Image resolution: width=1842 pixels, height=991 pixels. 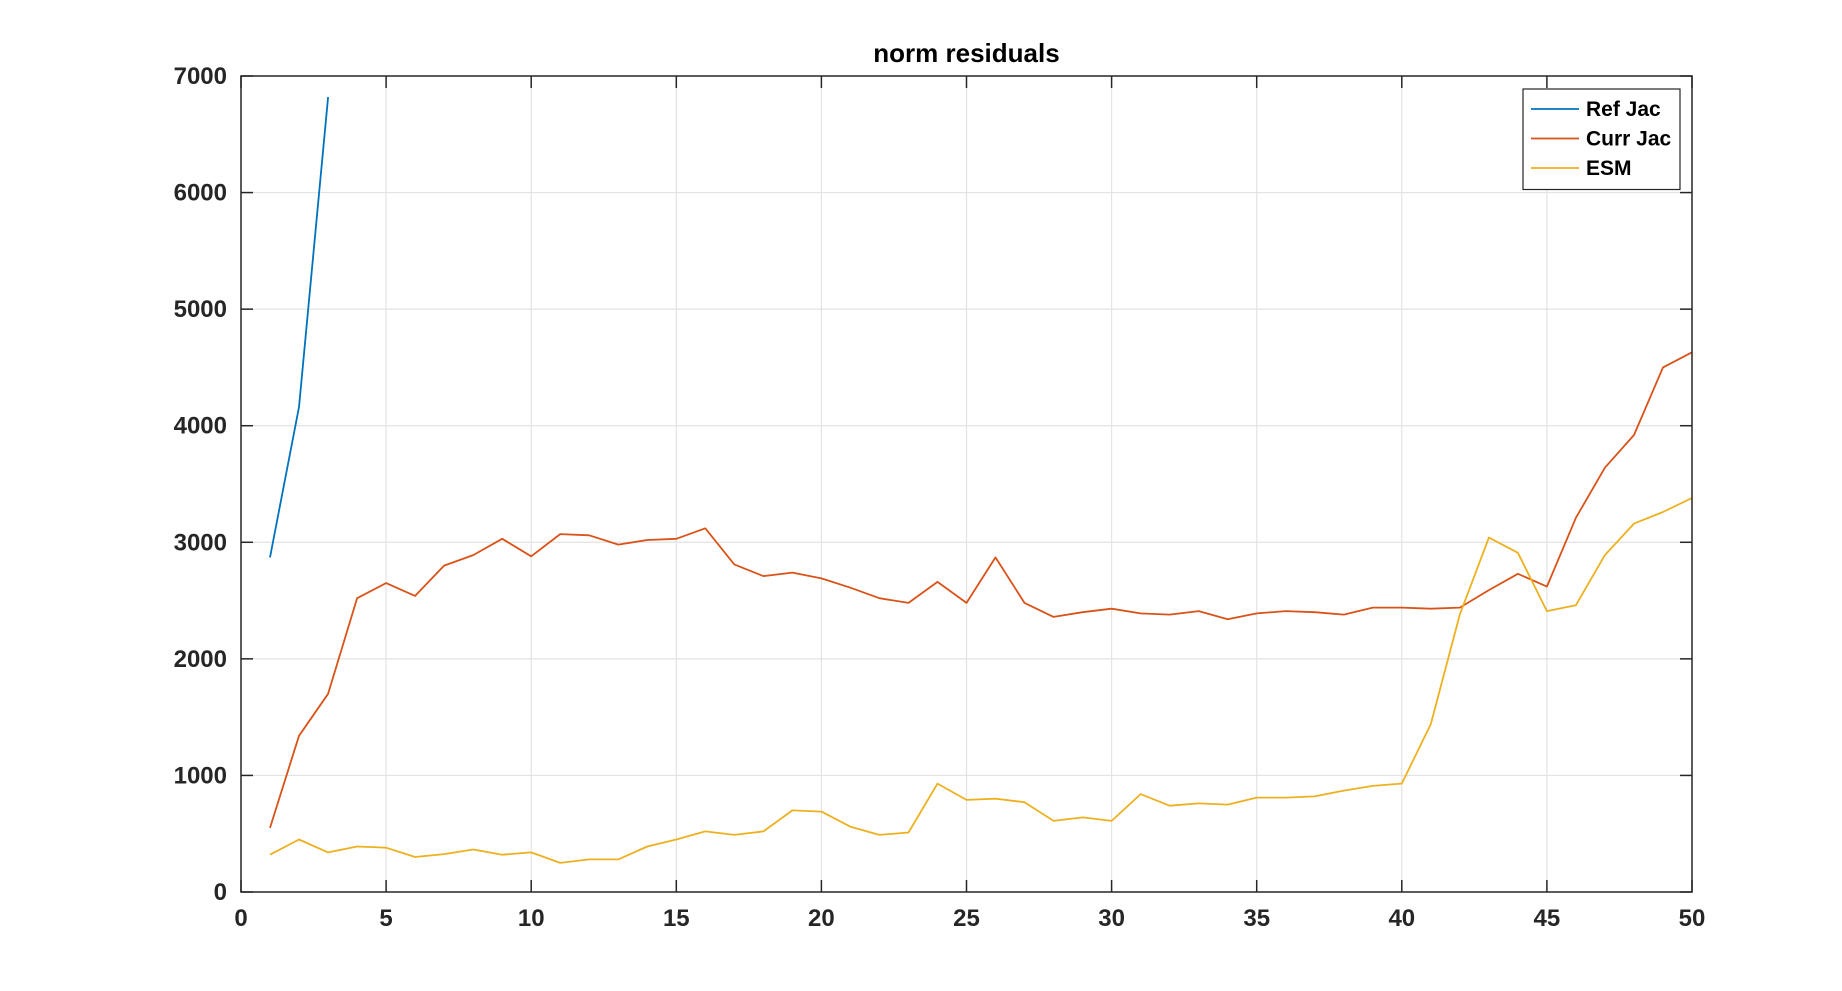 What do you see at coordinates (1401, 918) in the screenshot?
I see `x-tick-label: 40` at bounding box center [1401, 918].